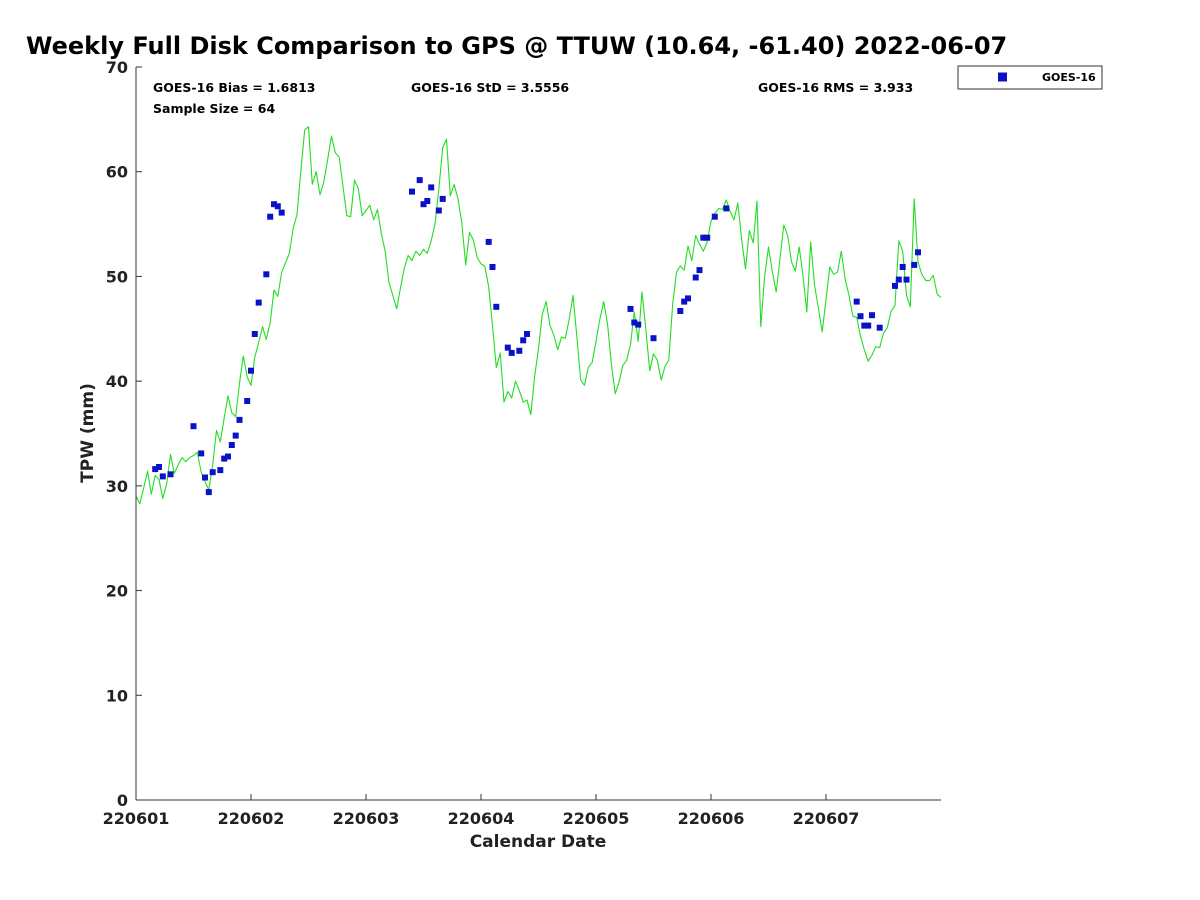 This screenshot has width=1200, height=900. I want to click on x-tick-label: 220603, so click(366, 818).